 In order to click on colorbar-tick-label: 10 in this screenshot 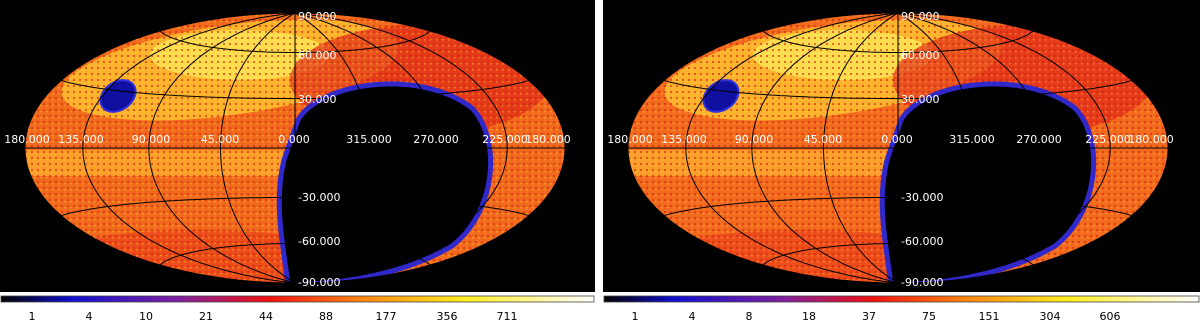, I will do `click(146, 316)`.